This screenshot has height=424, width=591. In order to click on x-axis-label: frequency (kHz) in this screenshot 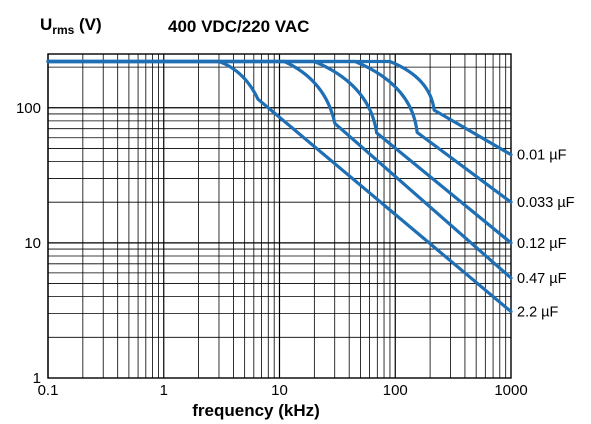, I will do `click(256, 410)`.